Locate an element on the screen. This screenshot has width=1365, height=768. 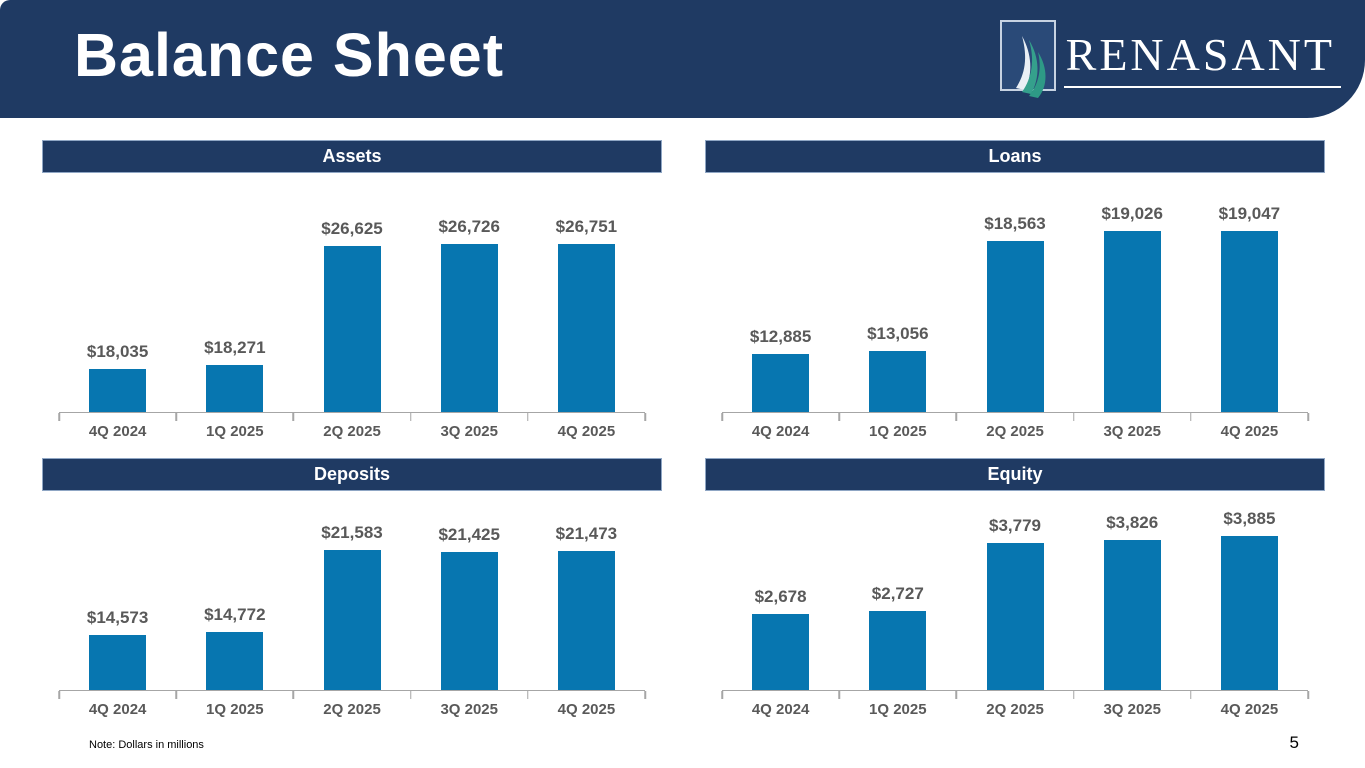
panel-title: Loans is located at coordinates (1015, 156).